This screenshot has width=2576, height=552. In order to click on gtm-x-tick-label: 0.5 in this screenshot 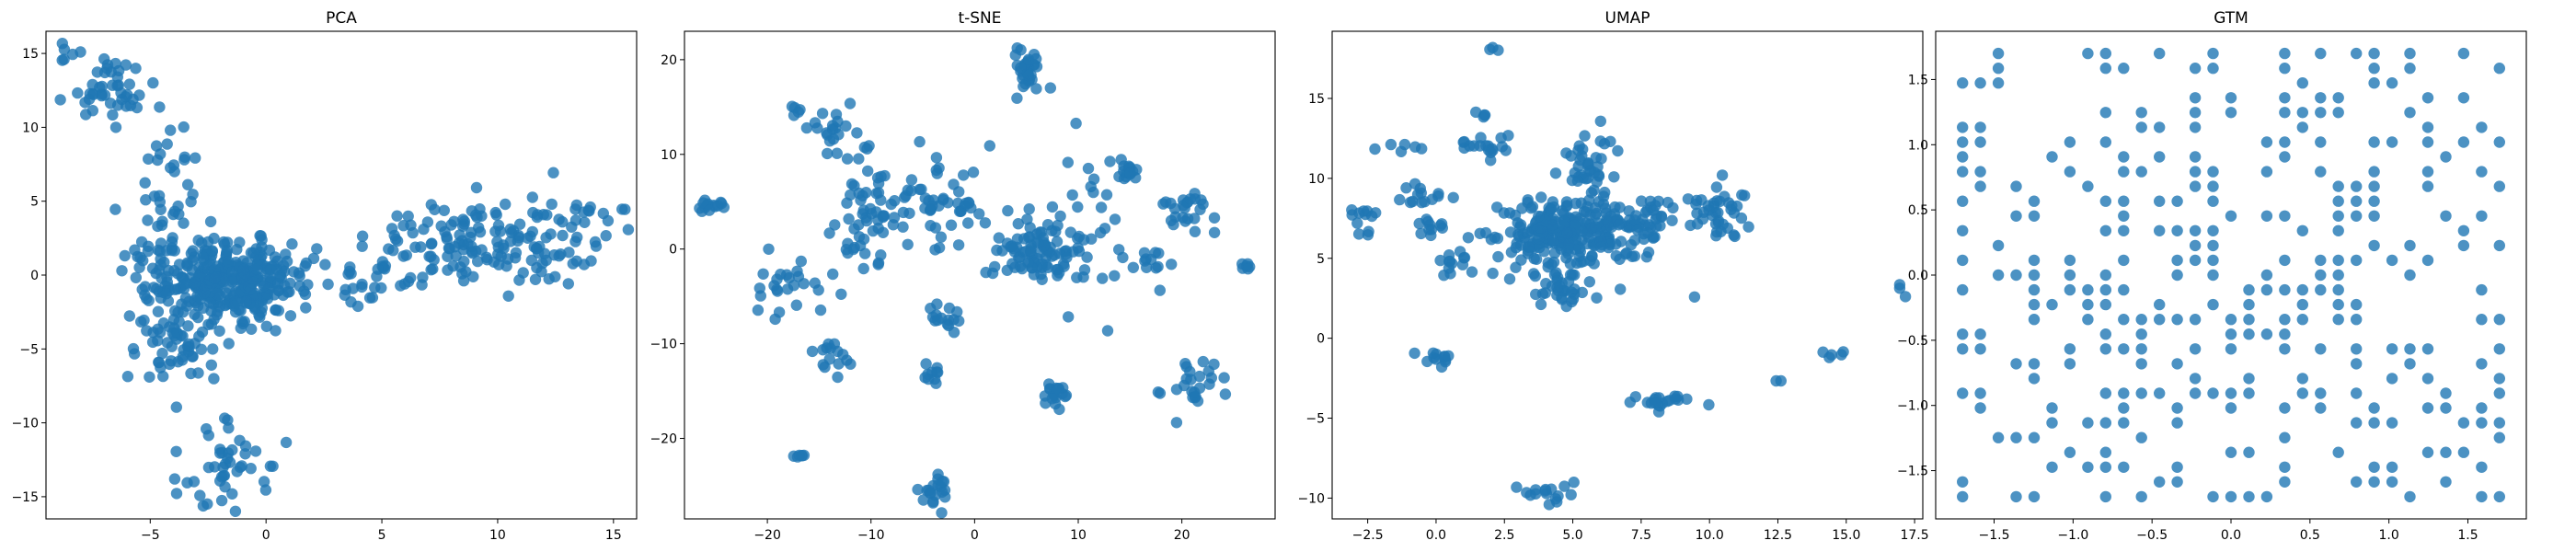, I will do `click(2310, 535)`.